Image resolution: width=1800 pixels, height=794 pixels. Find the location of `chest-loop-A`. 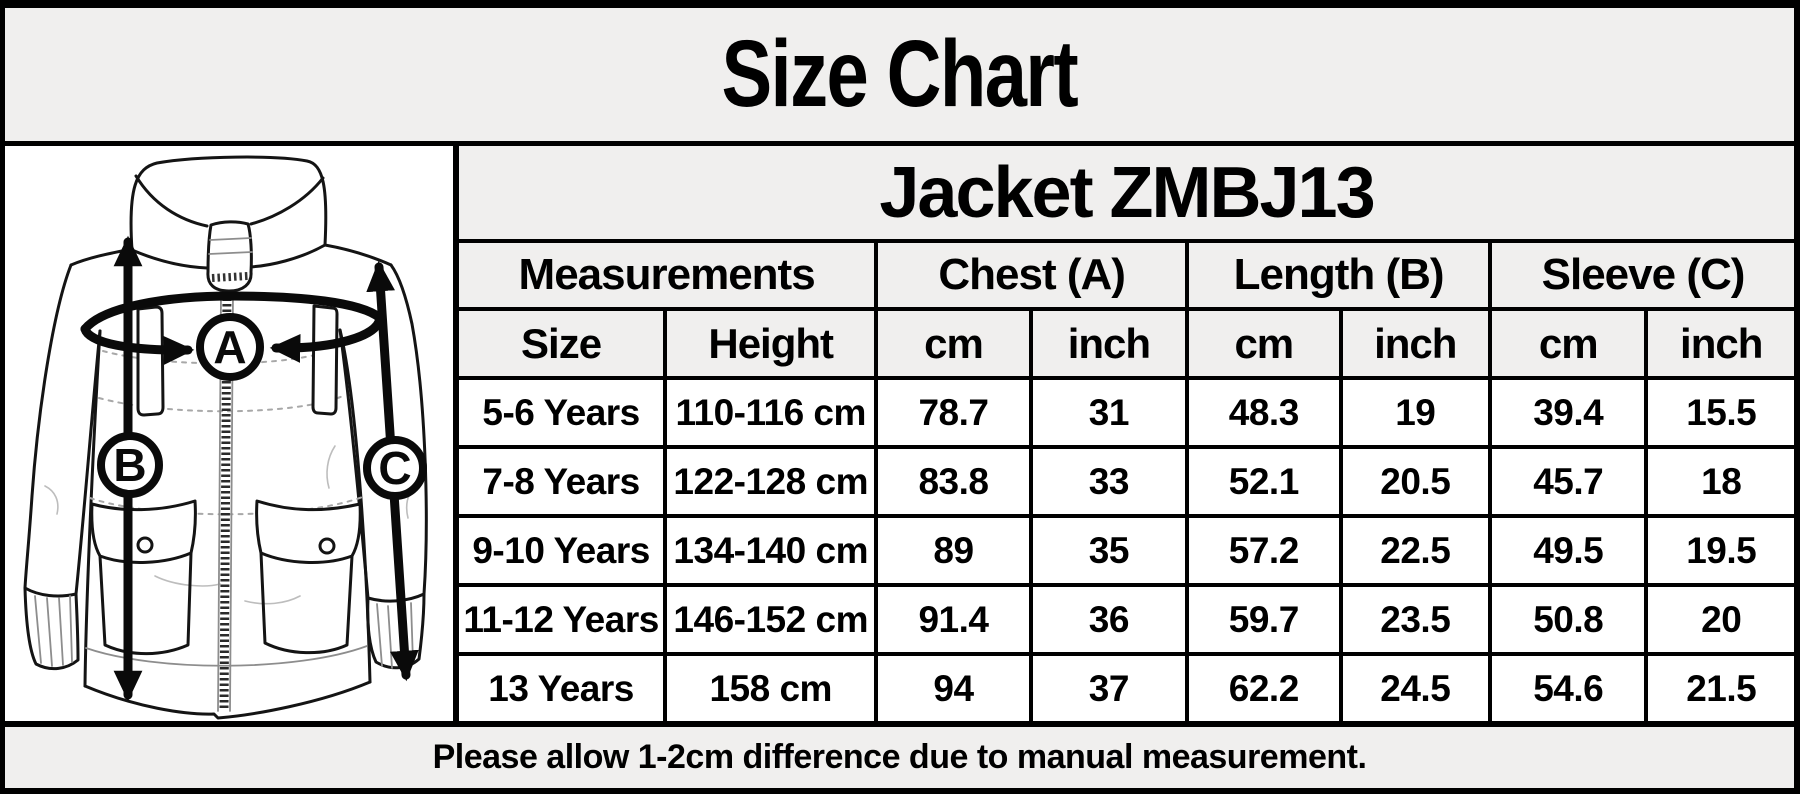

chest-loop-A is located at coordinates (232, 312).